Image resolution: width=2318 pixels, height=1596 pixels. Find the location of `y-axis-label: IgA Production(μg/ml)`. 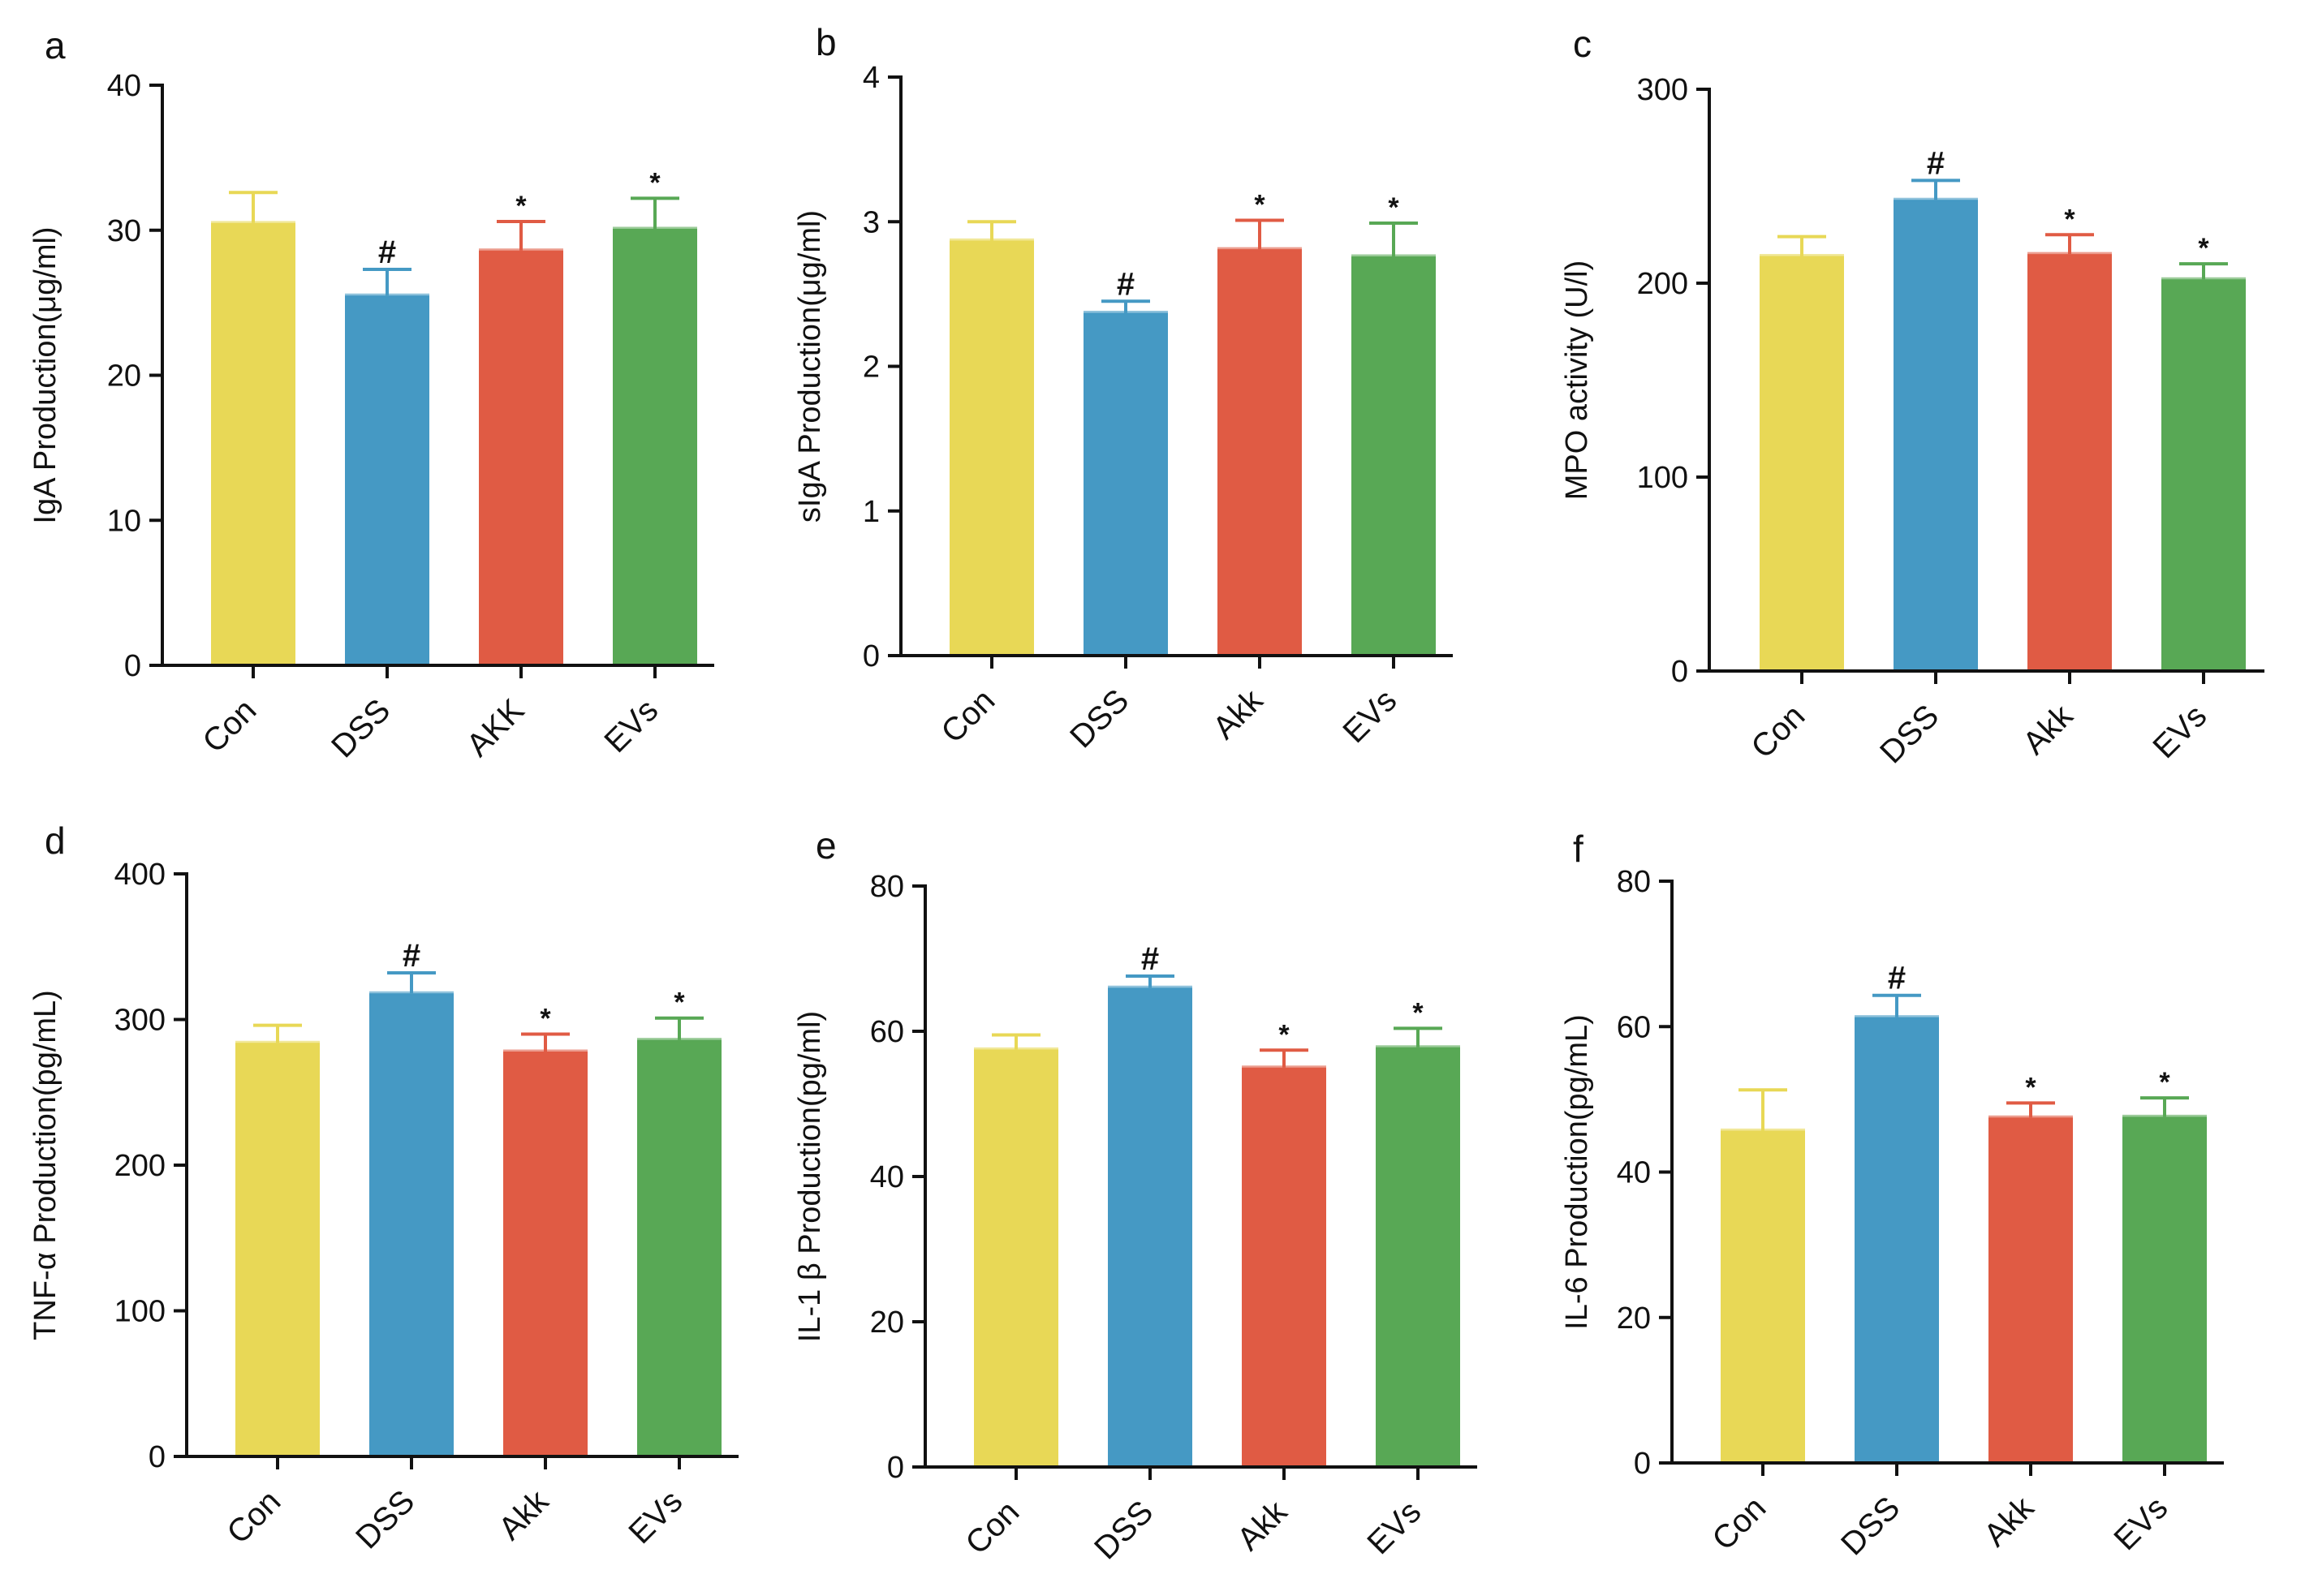

y-axis-label: IgA Production(μg/ml) is located at coordinates (45, 374).